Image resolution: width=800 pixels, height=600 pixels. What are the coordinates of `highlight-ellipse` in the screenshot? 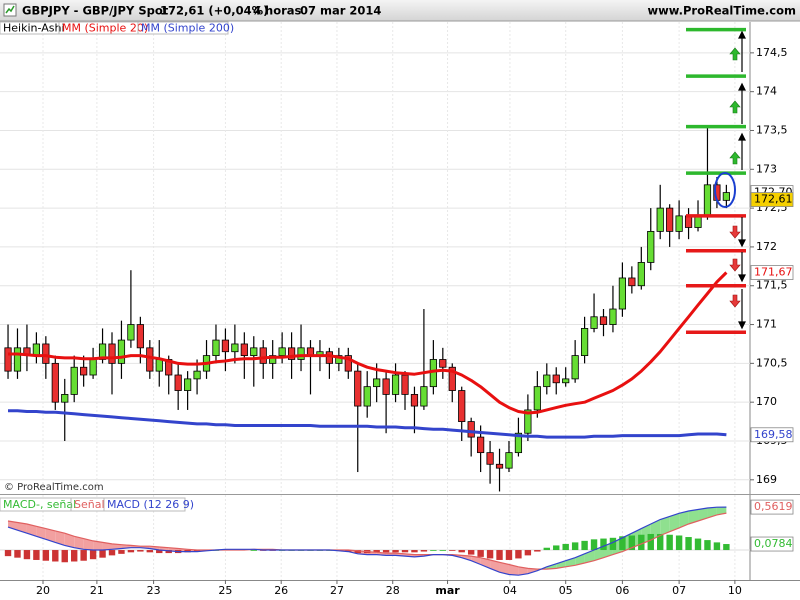 It's located at (725, 190).